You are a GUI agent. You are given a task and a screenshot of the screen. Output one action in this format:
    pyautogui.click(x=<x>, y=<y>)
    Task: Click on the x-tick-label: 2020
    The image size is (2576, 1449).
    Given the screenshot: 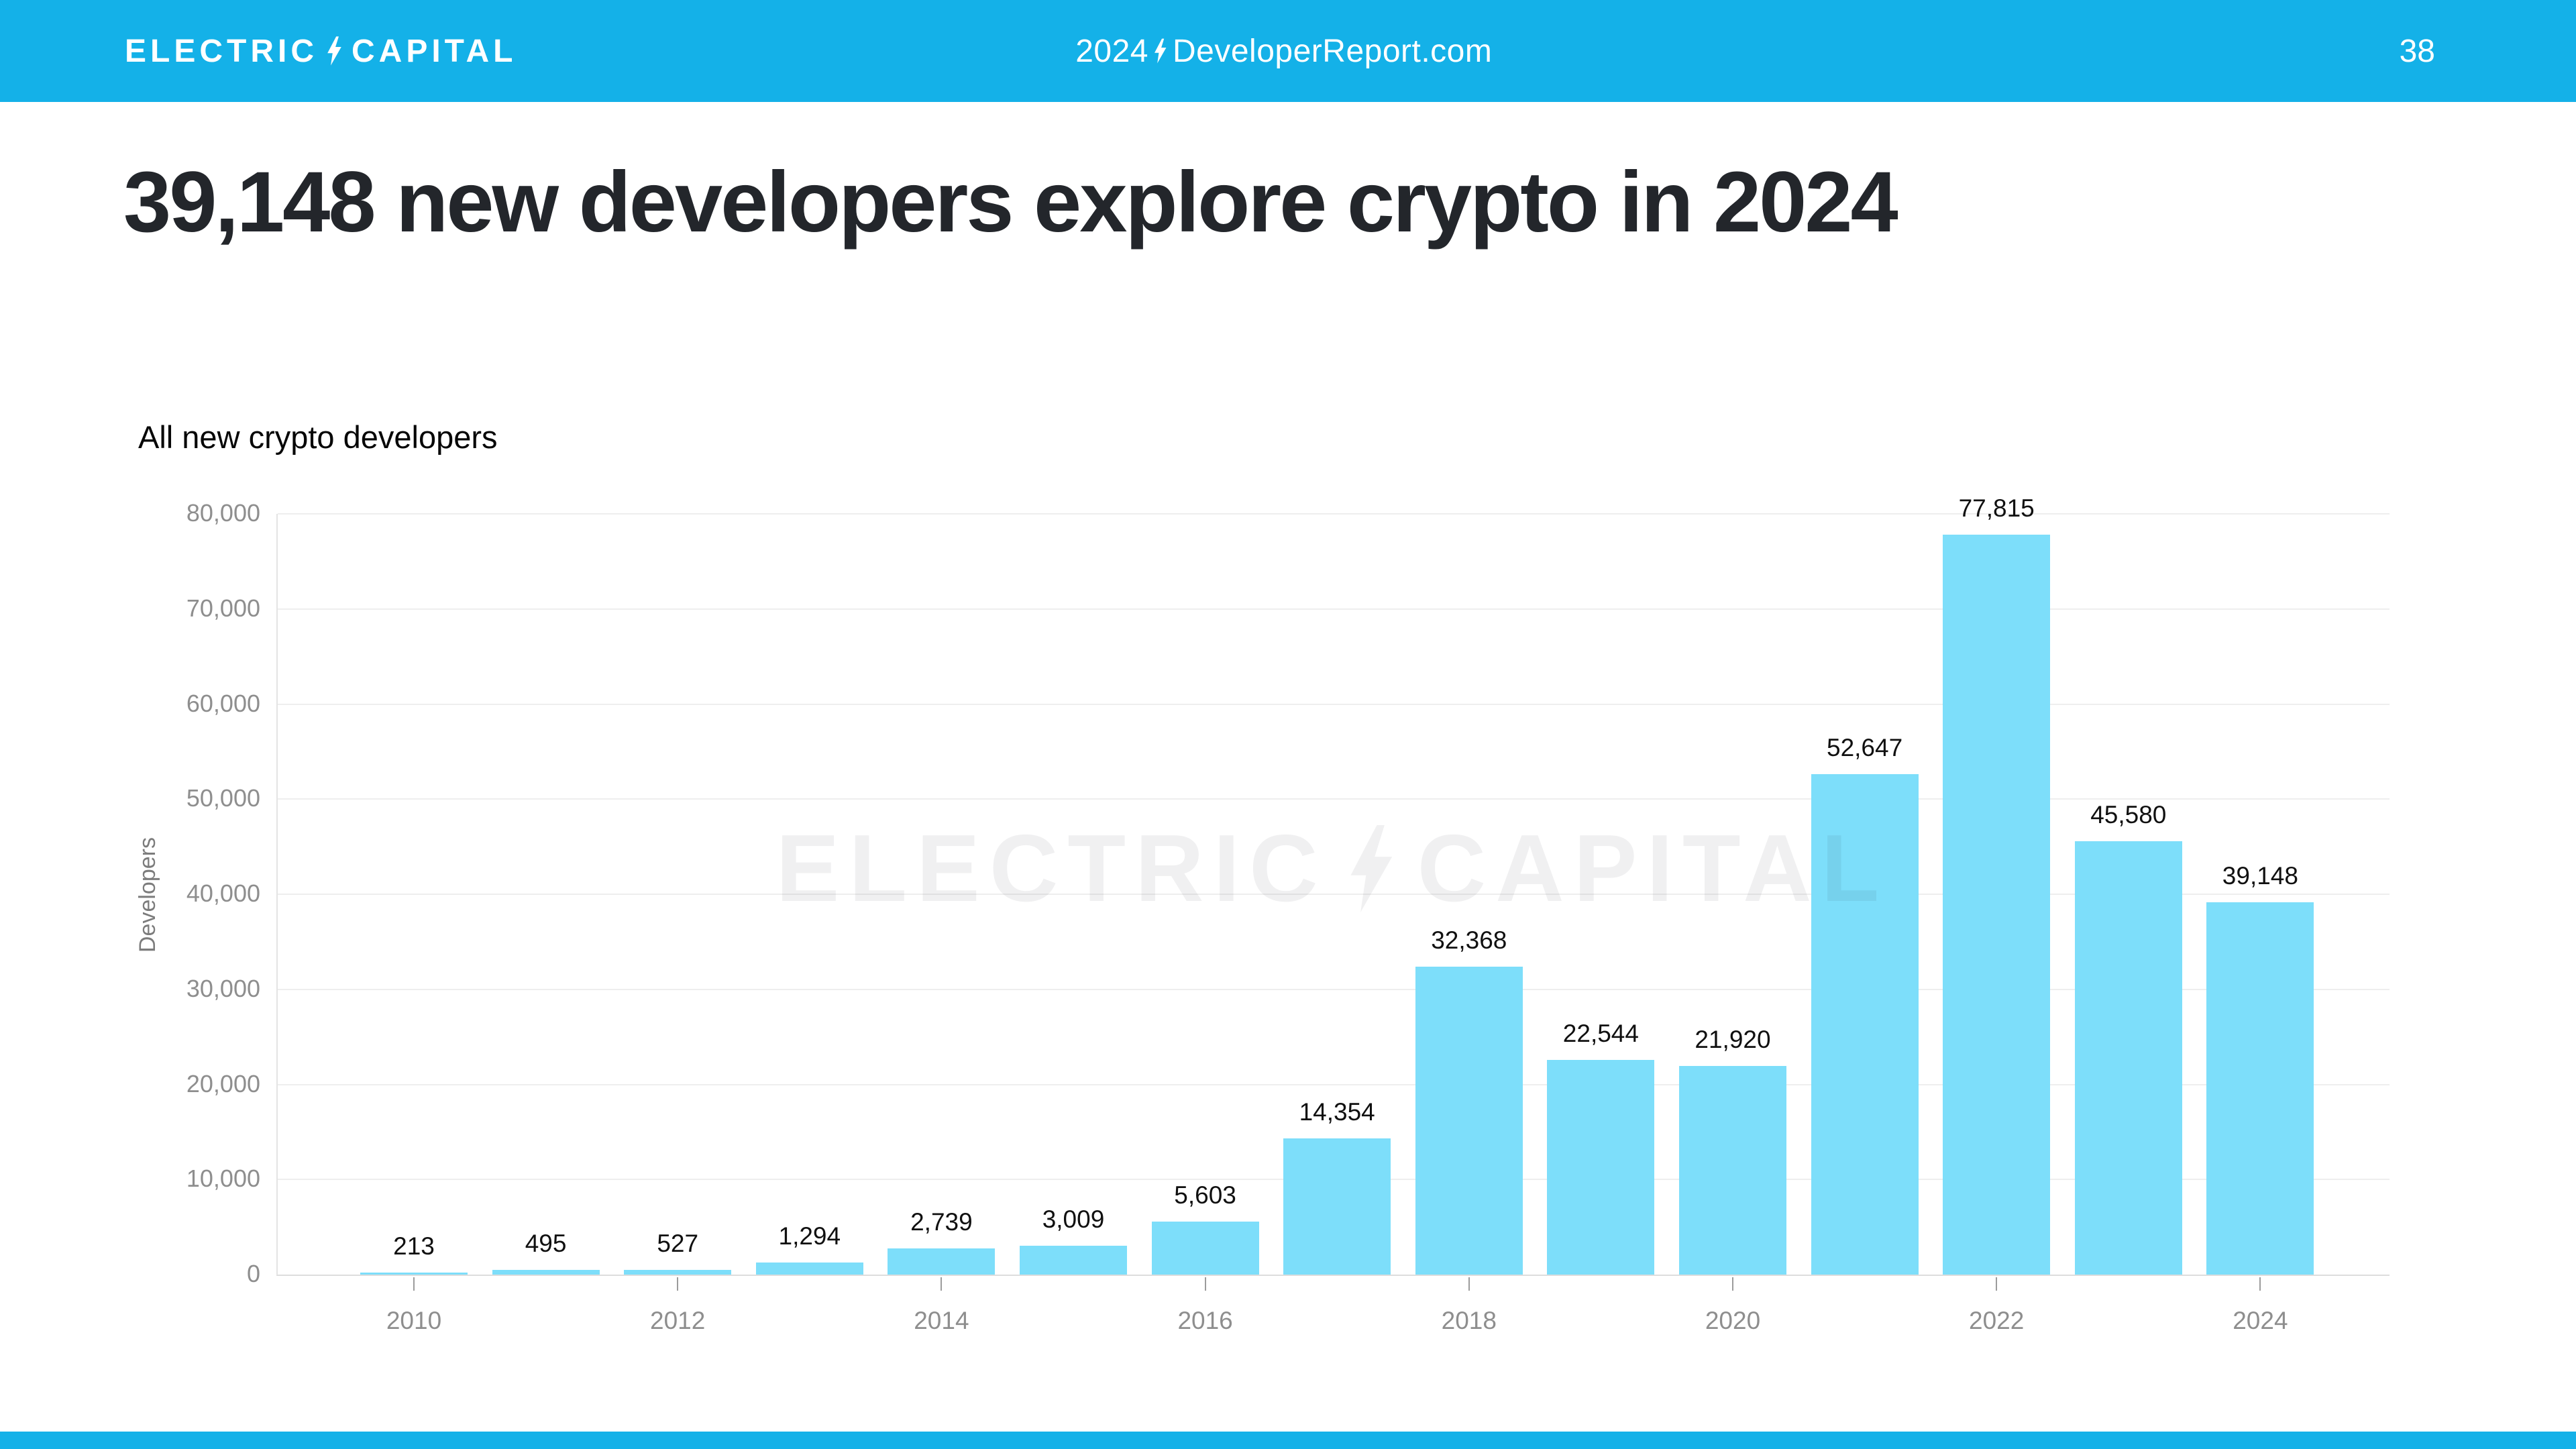 What is the action you would take?
    pyautogui.click(x=1733, y=1320)
    